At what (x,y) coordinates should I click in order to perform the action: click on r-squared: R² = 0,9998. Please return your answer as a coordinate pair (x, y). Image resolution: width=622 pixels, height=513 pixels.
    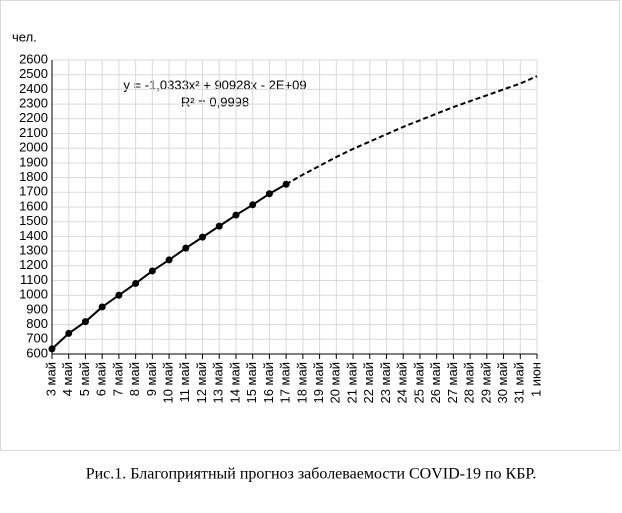
    Looking at the image, I should click on (215, 101).